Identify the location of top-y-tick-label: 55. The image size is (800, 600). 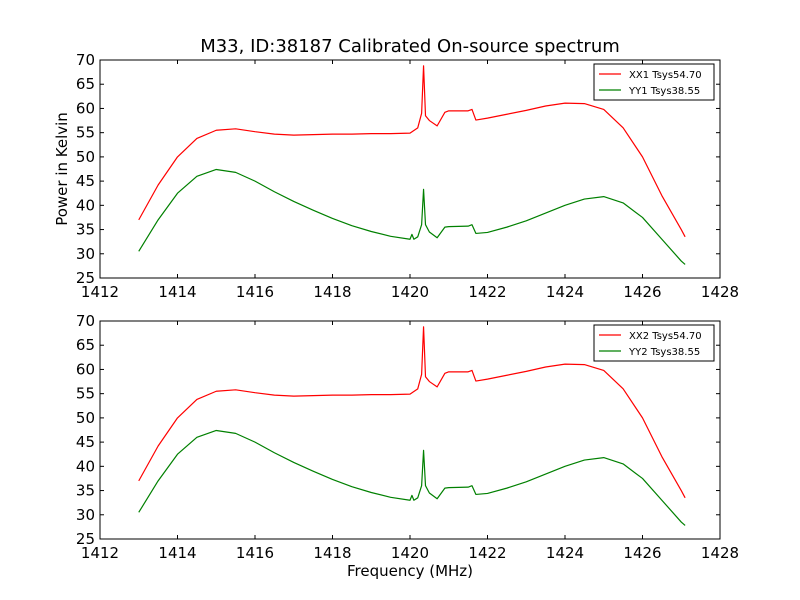
(85, 133).